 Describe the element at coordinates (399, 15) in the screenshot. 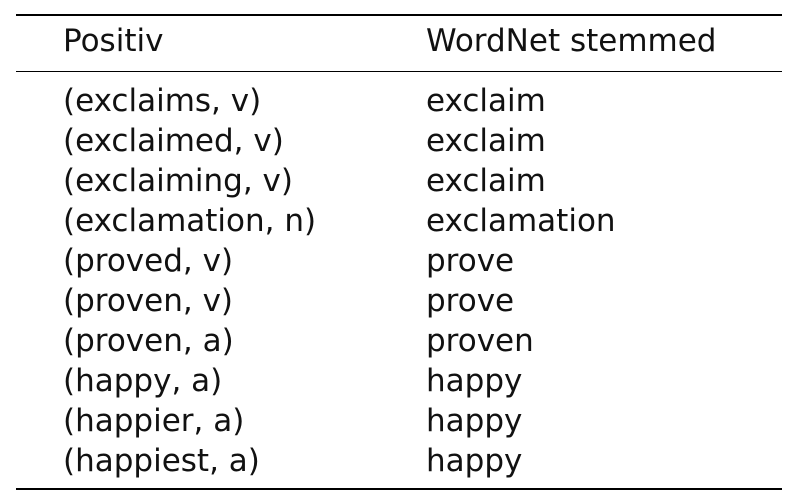

I see `top-rule` at that location.